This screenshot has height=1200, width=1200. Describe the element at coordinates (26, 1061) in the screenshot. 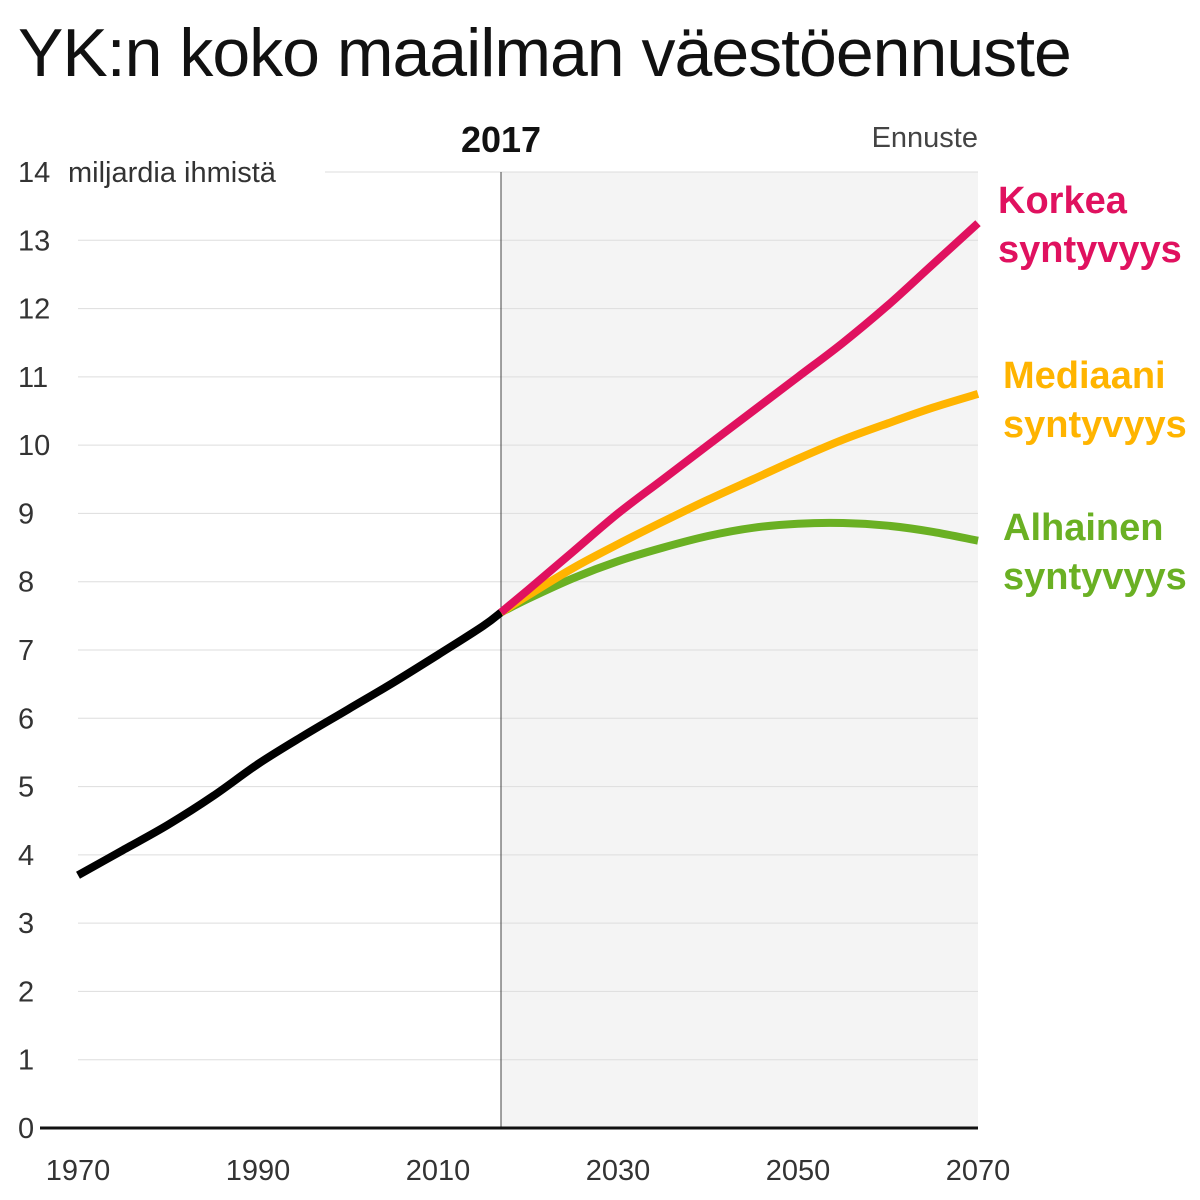

I see `y-tick-label: 1` at that location.